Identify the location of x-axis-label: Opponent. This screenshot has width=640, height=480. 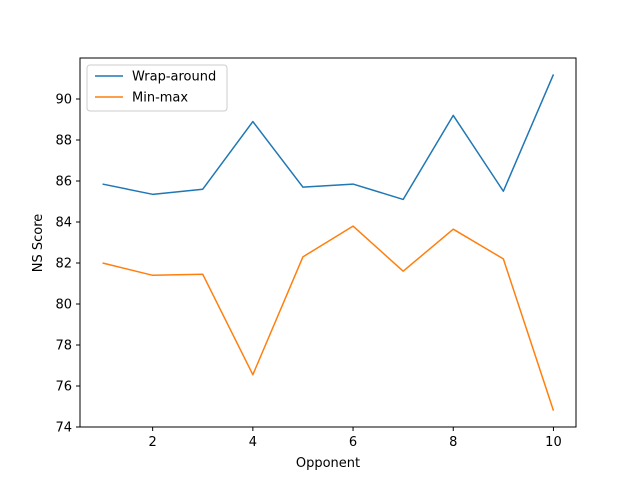
(328, 463).